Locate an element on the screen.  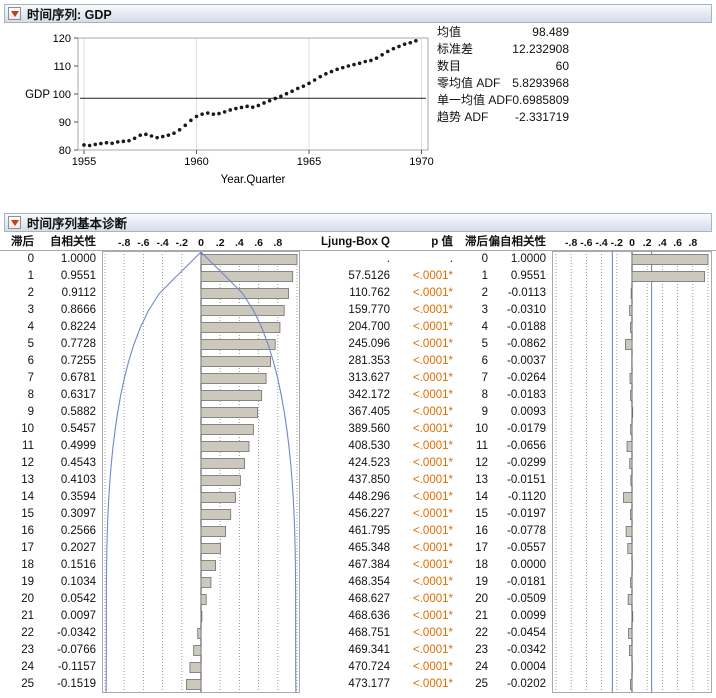
acf-value-cell: -0.1157 is located at coordinates (76, 667).